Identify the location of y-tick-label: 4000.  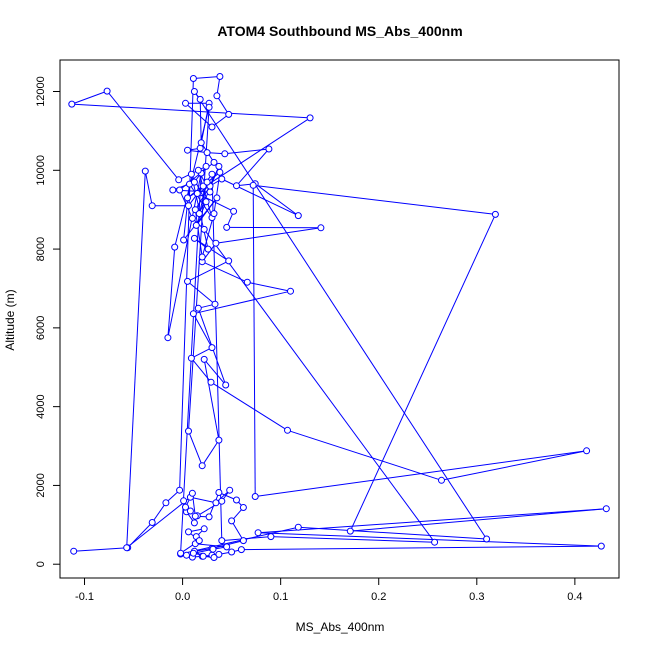
(41, 406).